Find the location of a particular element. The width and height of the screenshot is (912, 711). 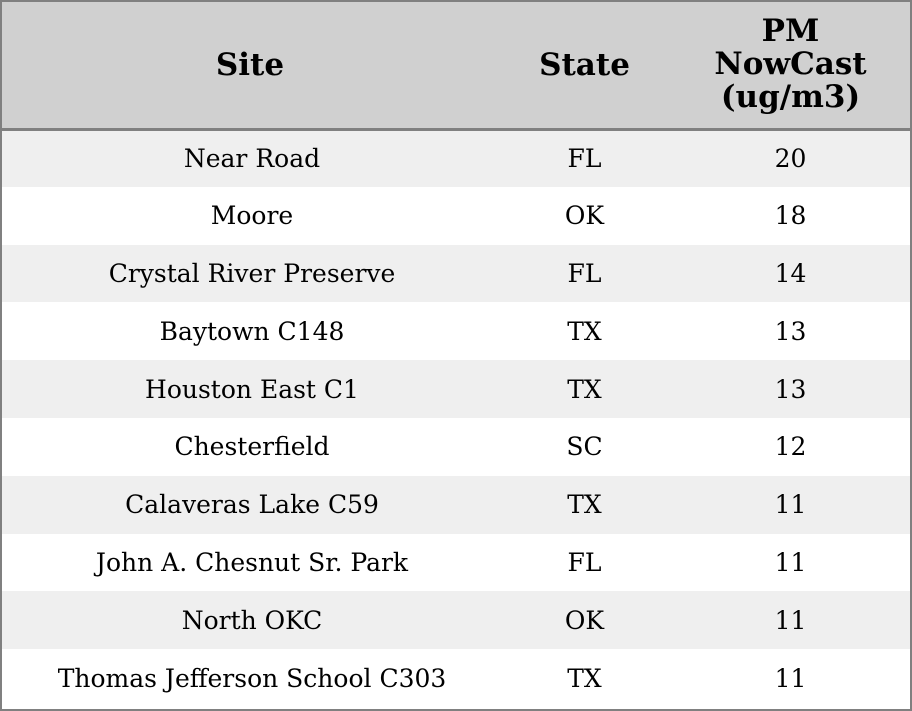

cell-site: Moore is located at coordinates (252, 216).